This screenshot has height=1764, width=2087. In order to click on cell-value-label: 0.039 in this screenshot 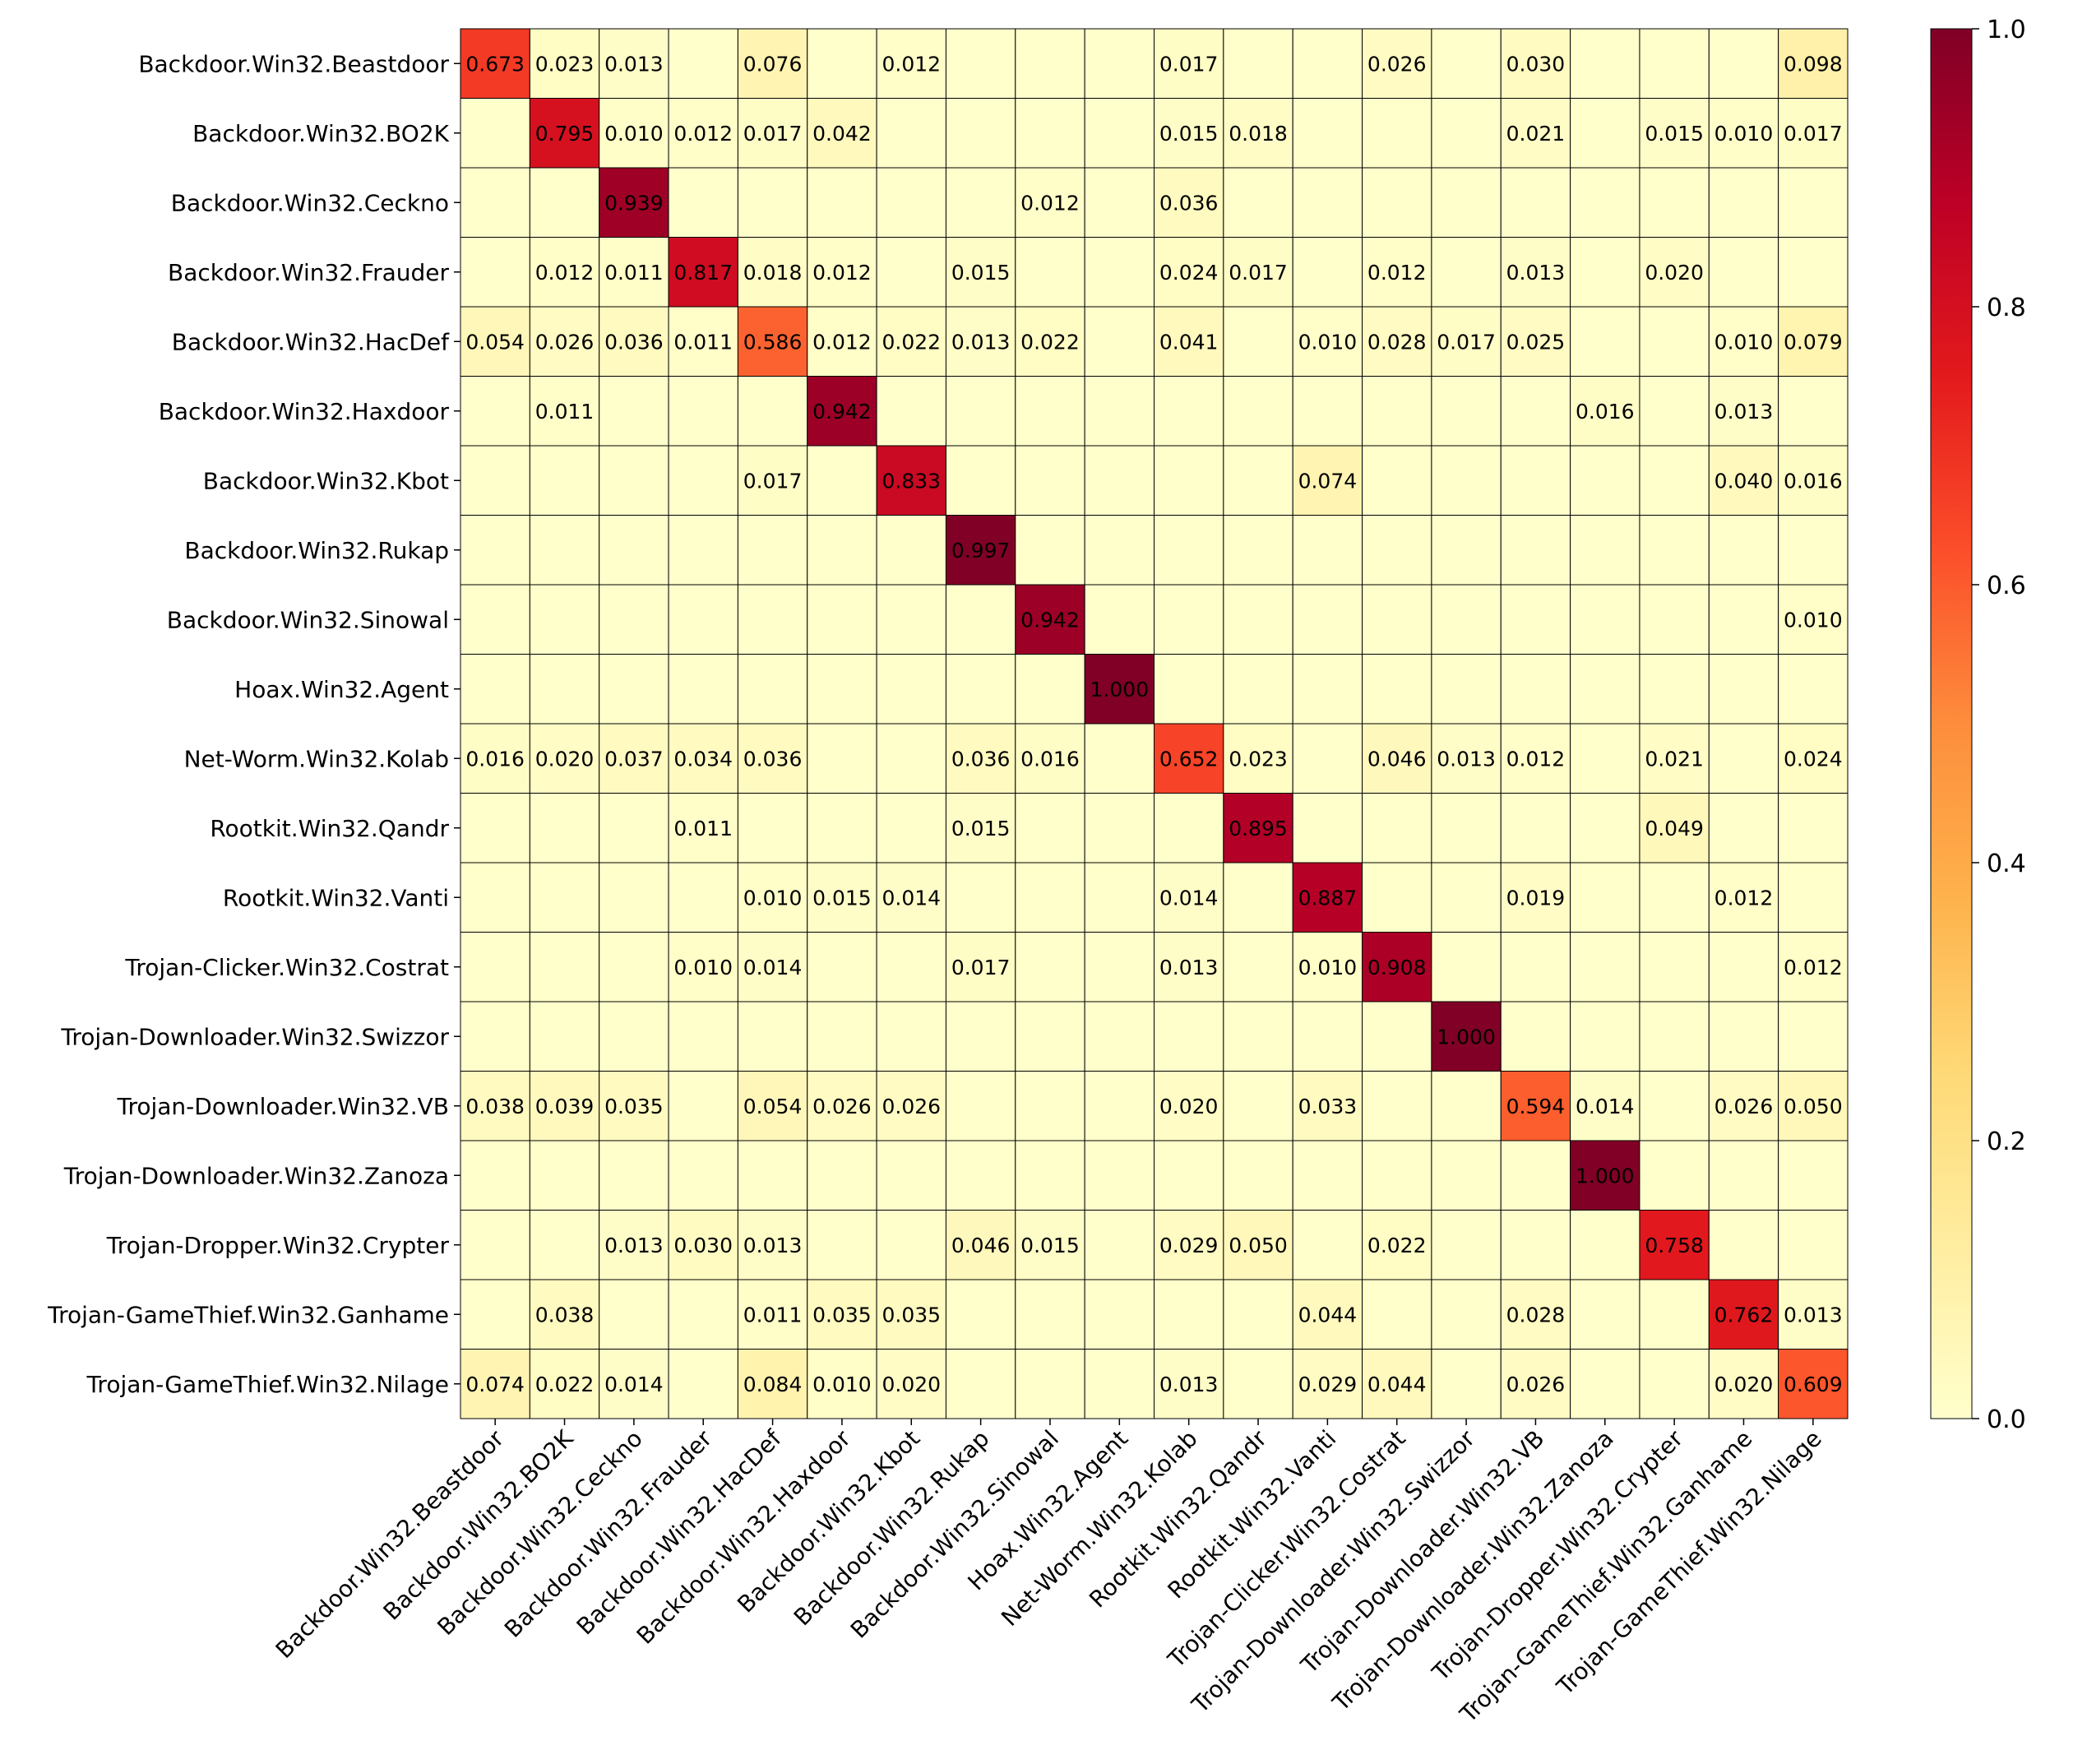, I will do `click(565, 1106)`.